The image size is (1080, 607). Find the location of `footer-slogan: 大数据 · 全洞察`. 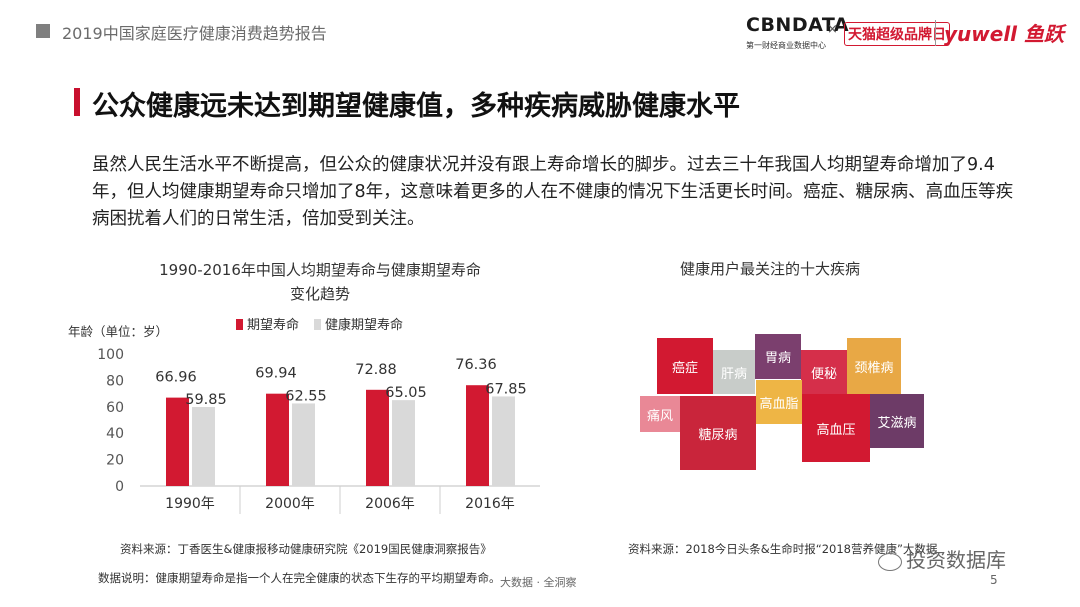

footer-slogan: 大数据 · 全洞察 is located at coordinates (538, 582).